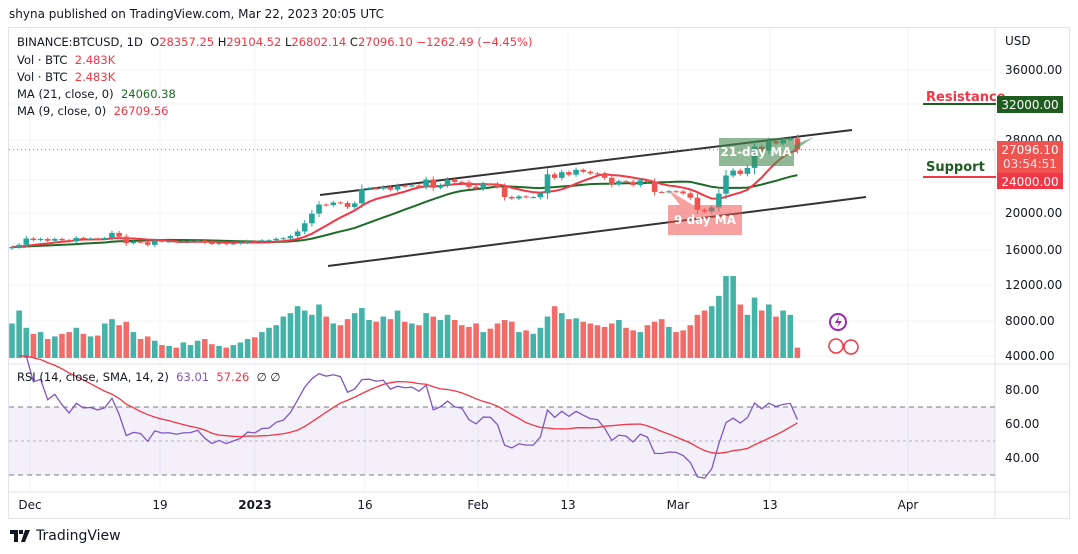 The width and height of the screenshot is (1078, 554). What do you see at coordinates (65, 94) in the screenshot?
I see `ma21-label: MA (21, close, 0)` at bounding box center [65, 94].